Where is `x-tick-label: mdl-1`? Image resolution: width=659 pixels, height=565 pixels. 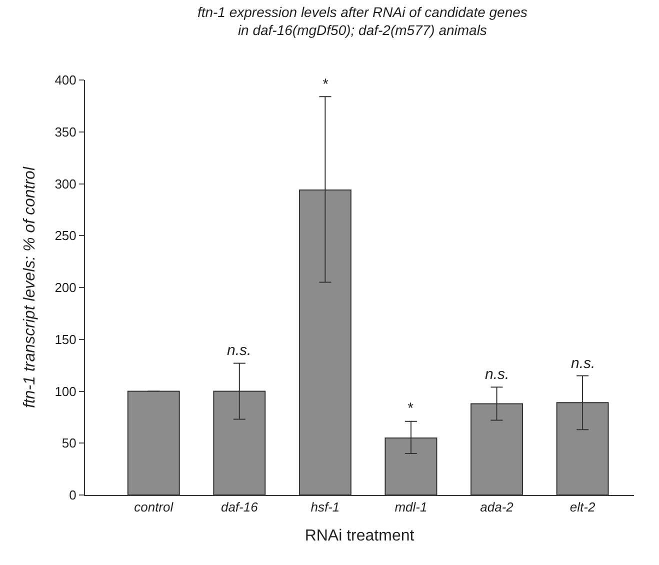
x-tick-label: mdl-1 is located at coordinates (411, 507).